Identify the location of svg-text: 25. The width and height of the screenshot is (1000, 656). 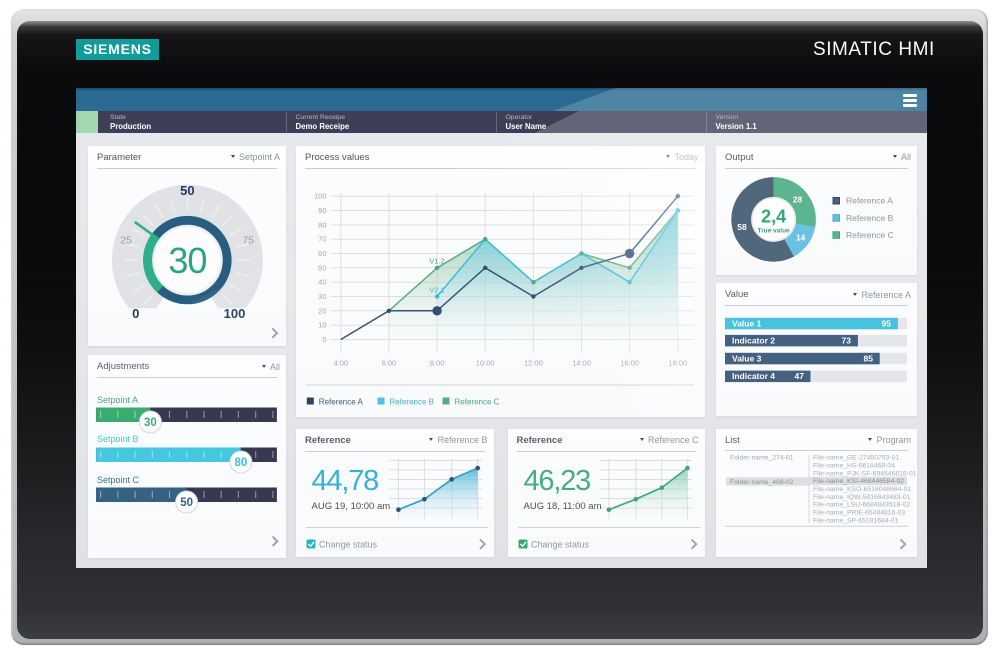
(126, 240).